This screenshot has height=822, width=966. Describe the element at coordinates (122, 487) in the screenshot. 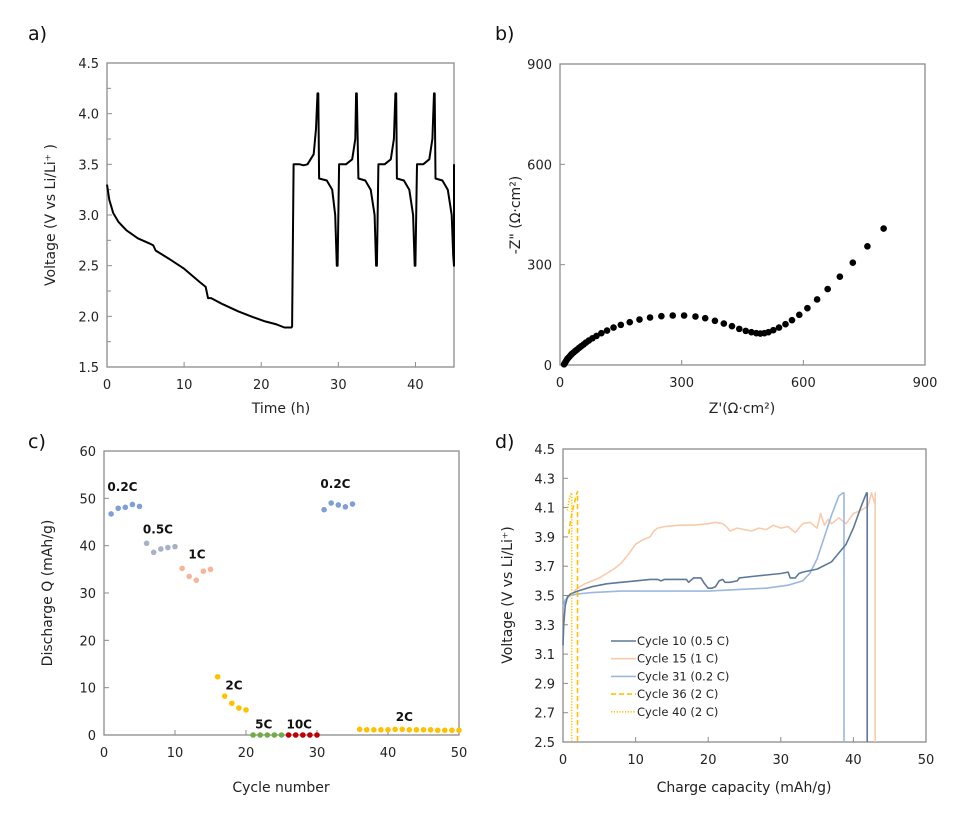

I see `panel-c-rate-label-0.2C: 0.2C` at that location.